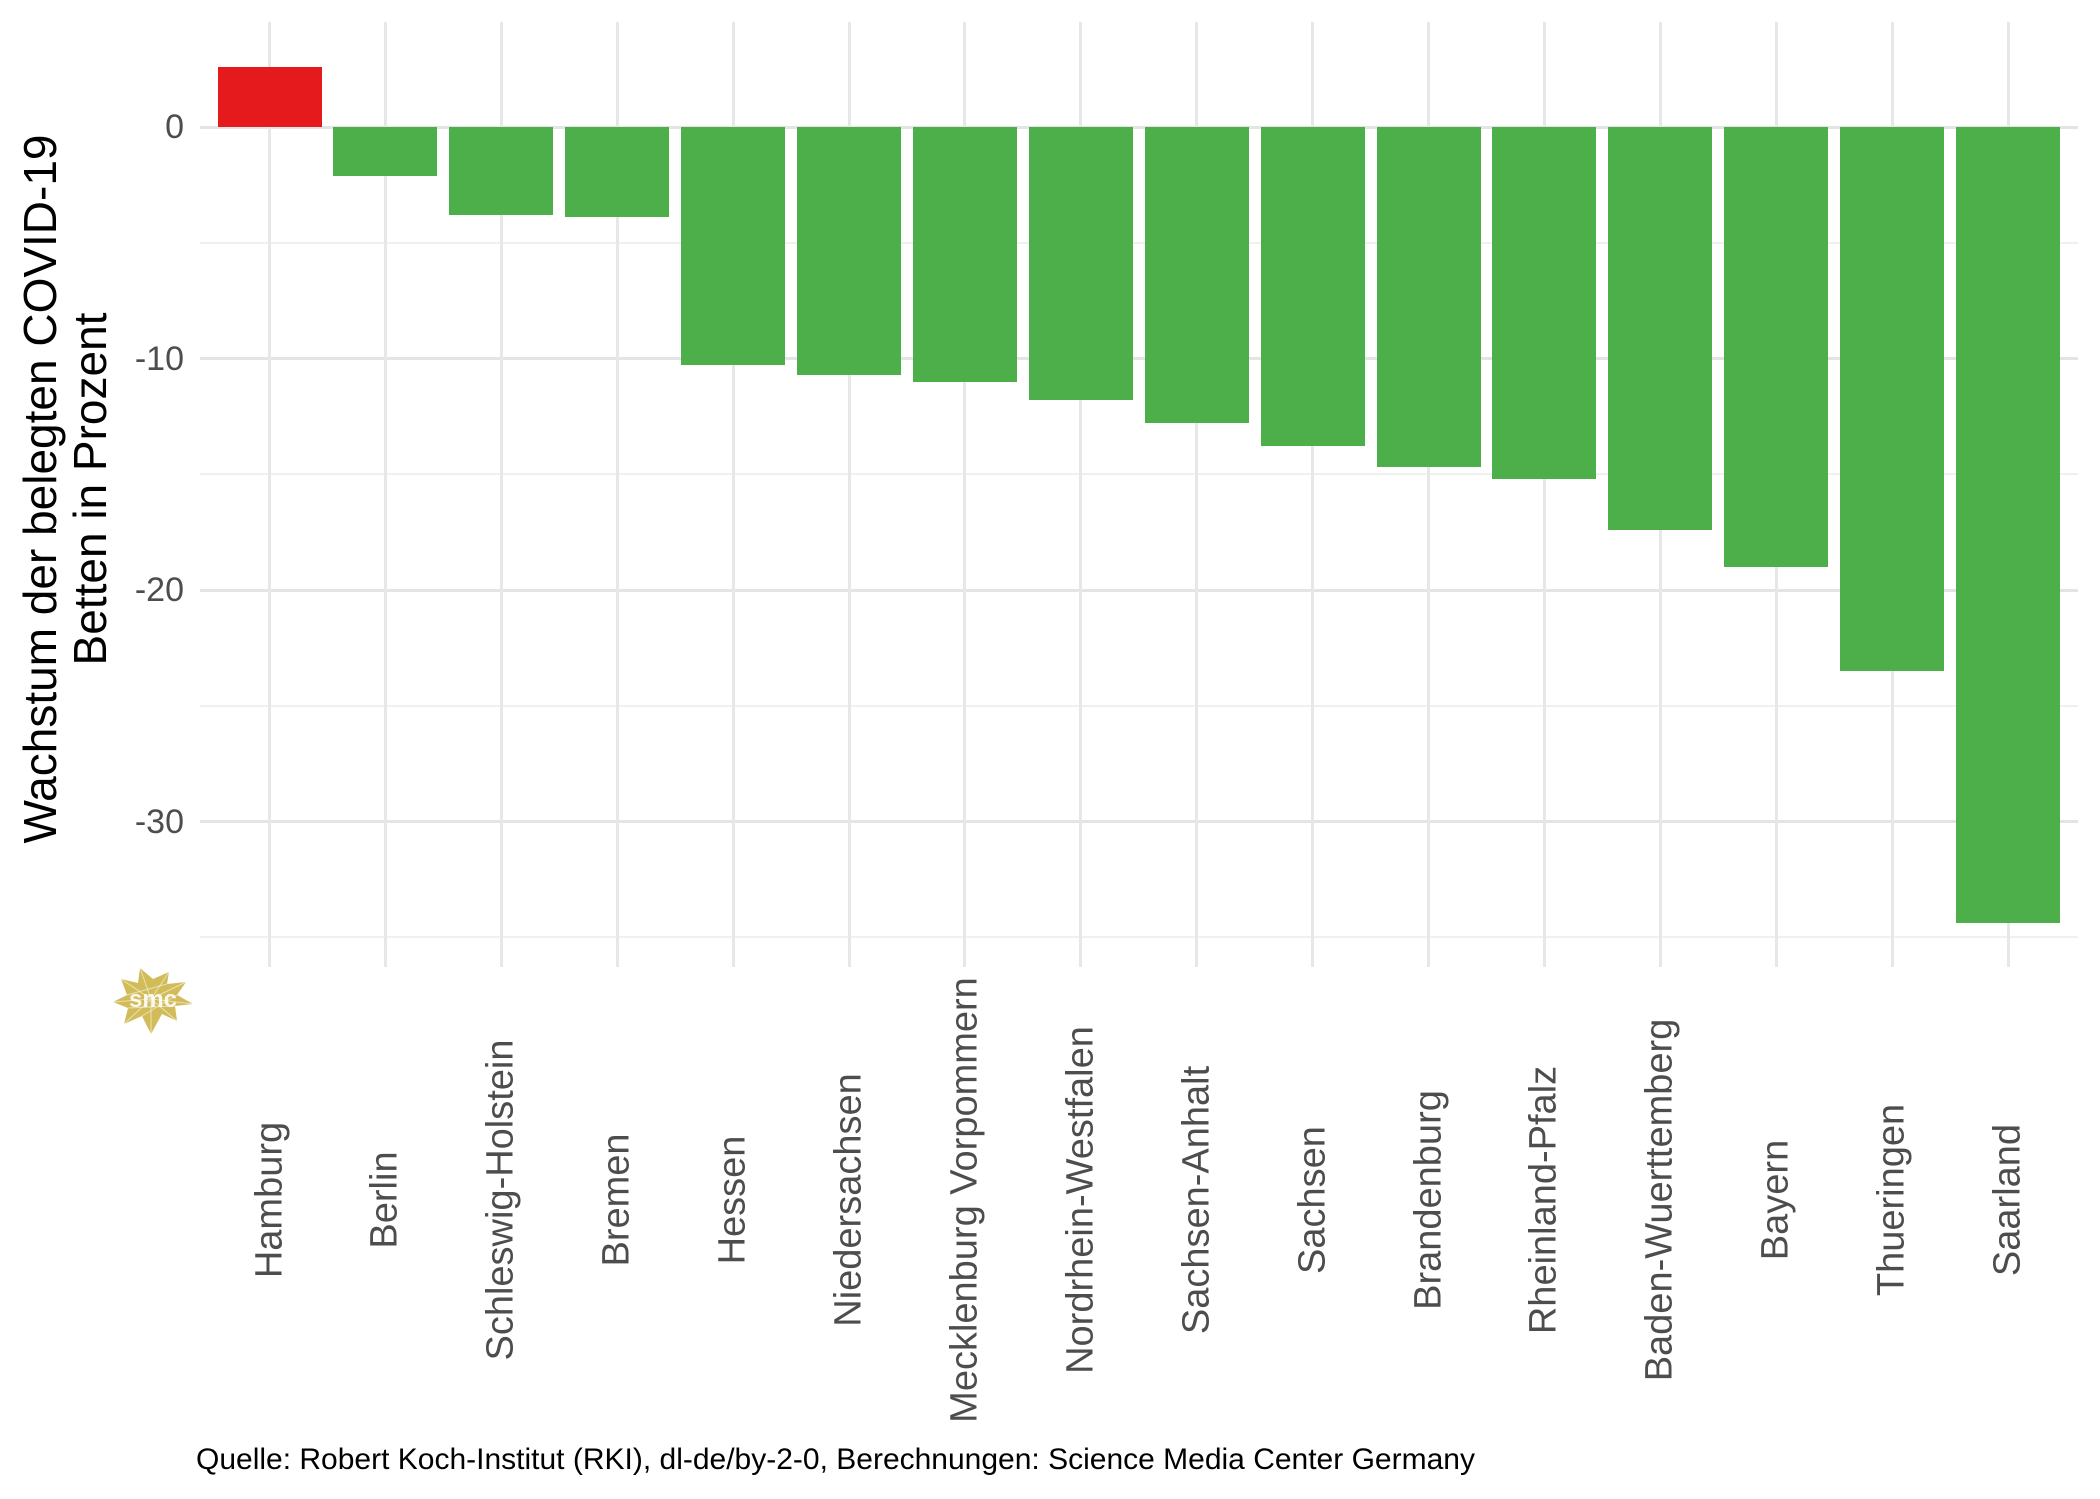 This screenshot has height=1499, width=2100. What do you see at coordinates (90, 489) in the screenshot?
I see `y-axis-title-line2: Betten in Prozent` at bounding box center [90, 489].